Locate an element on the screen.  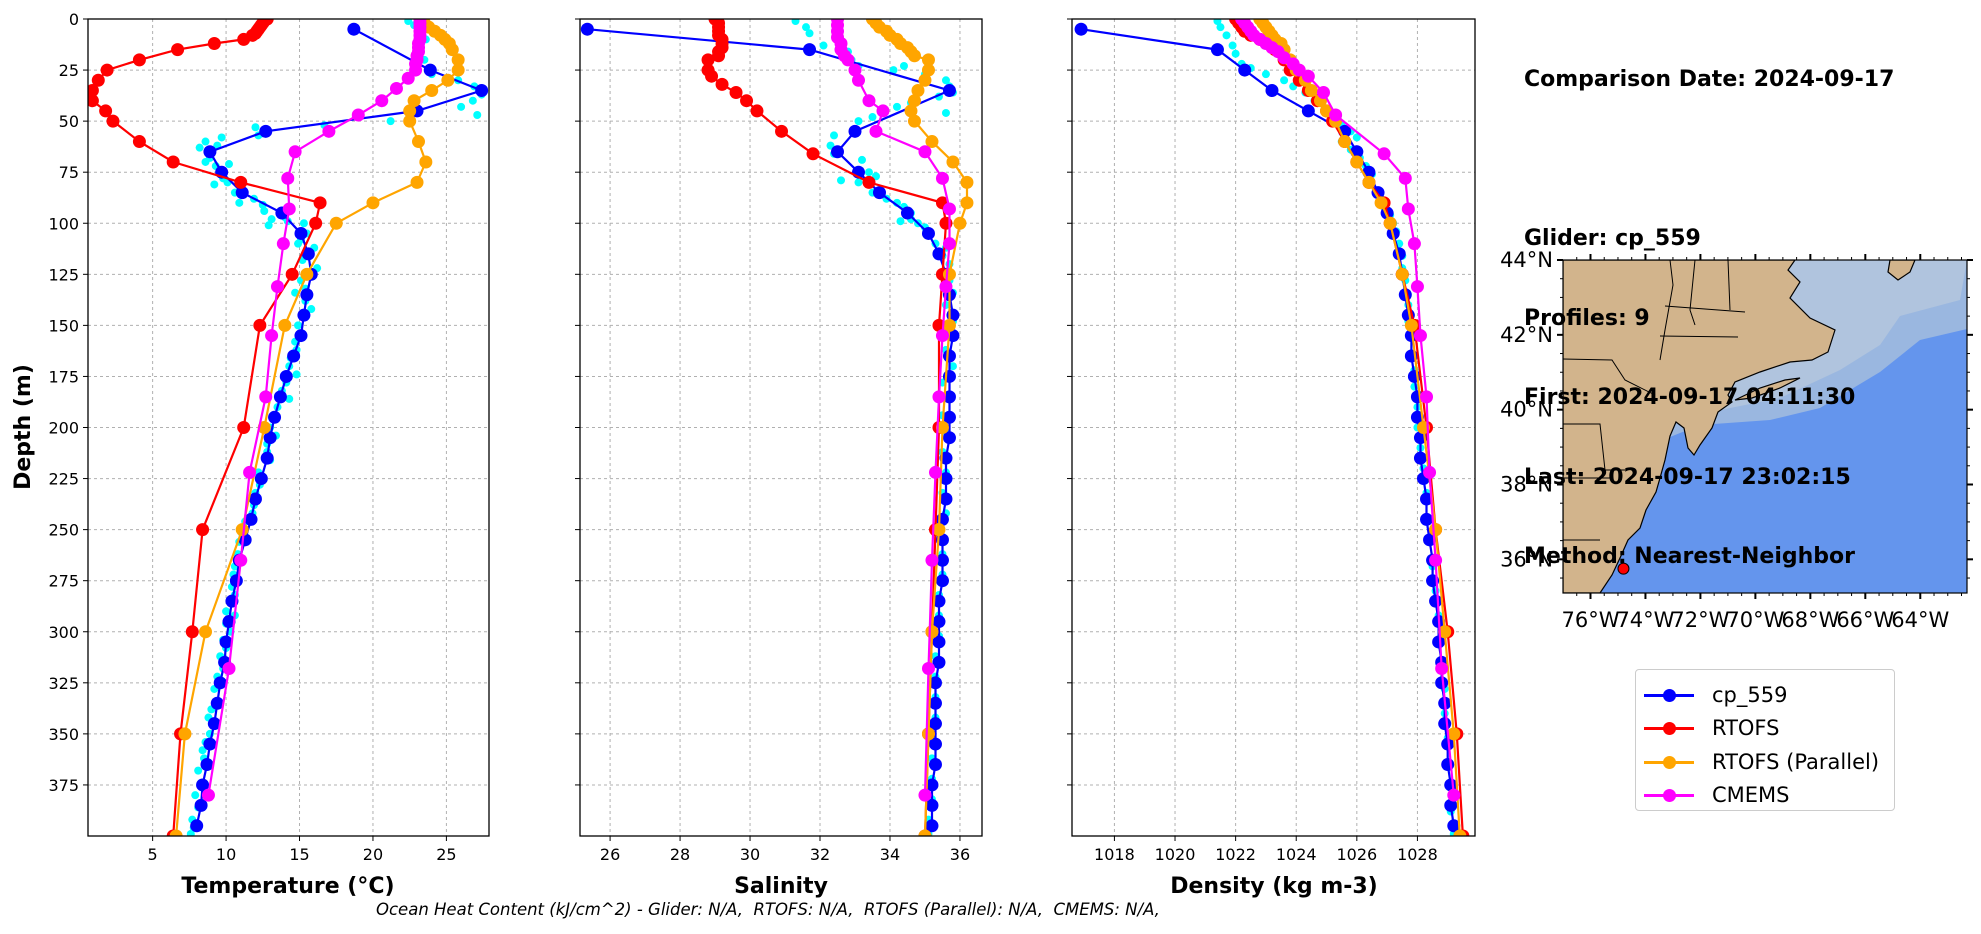
density-axis-label: Density (kg m-3) is located at coordinates (1274, 886).